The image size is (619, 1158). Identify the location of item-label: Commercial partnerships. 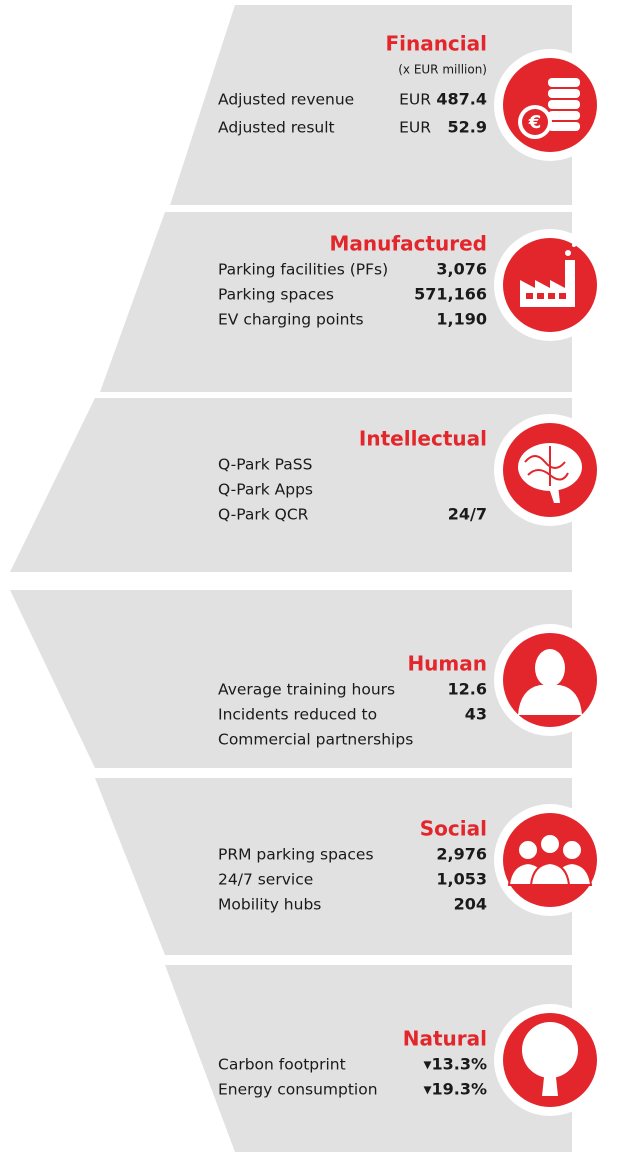
(315, 740).